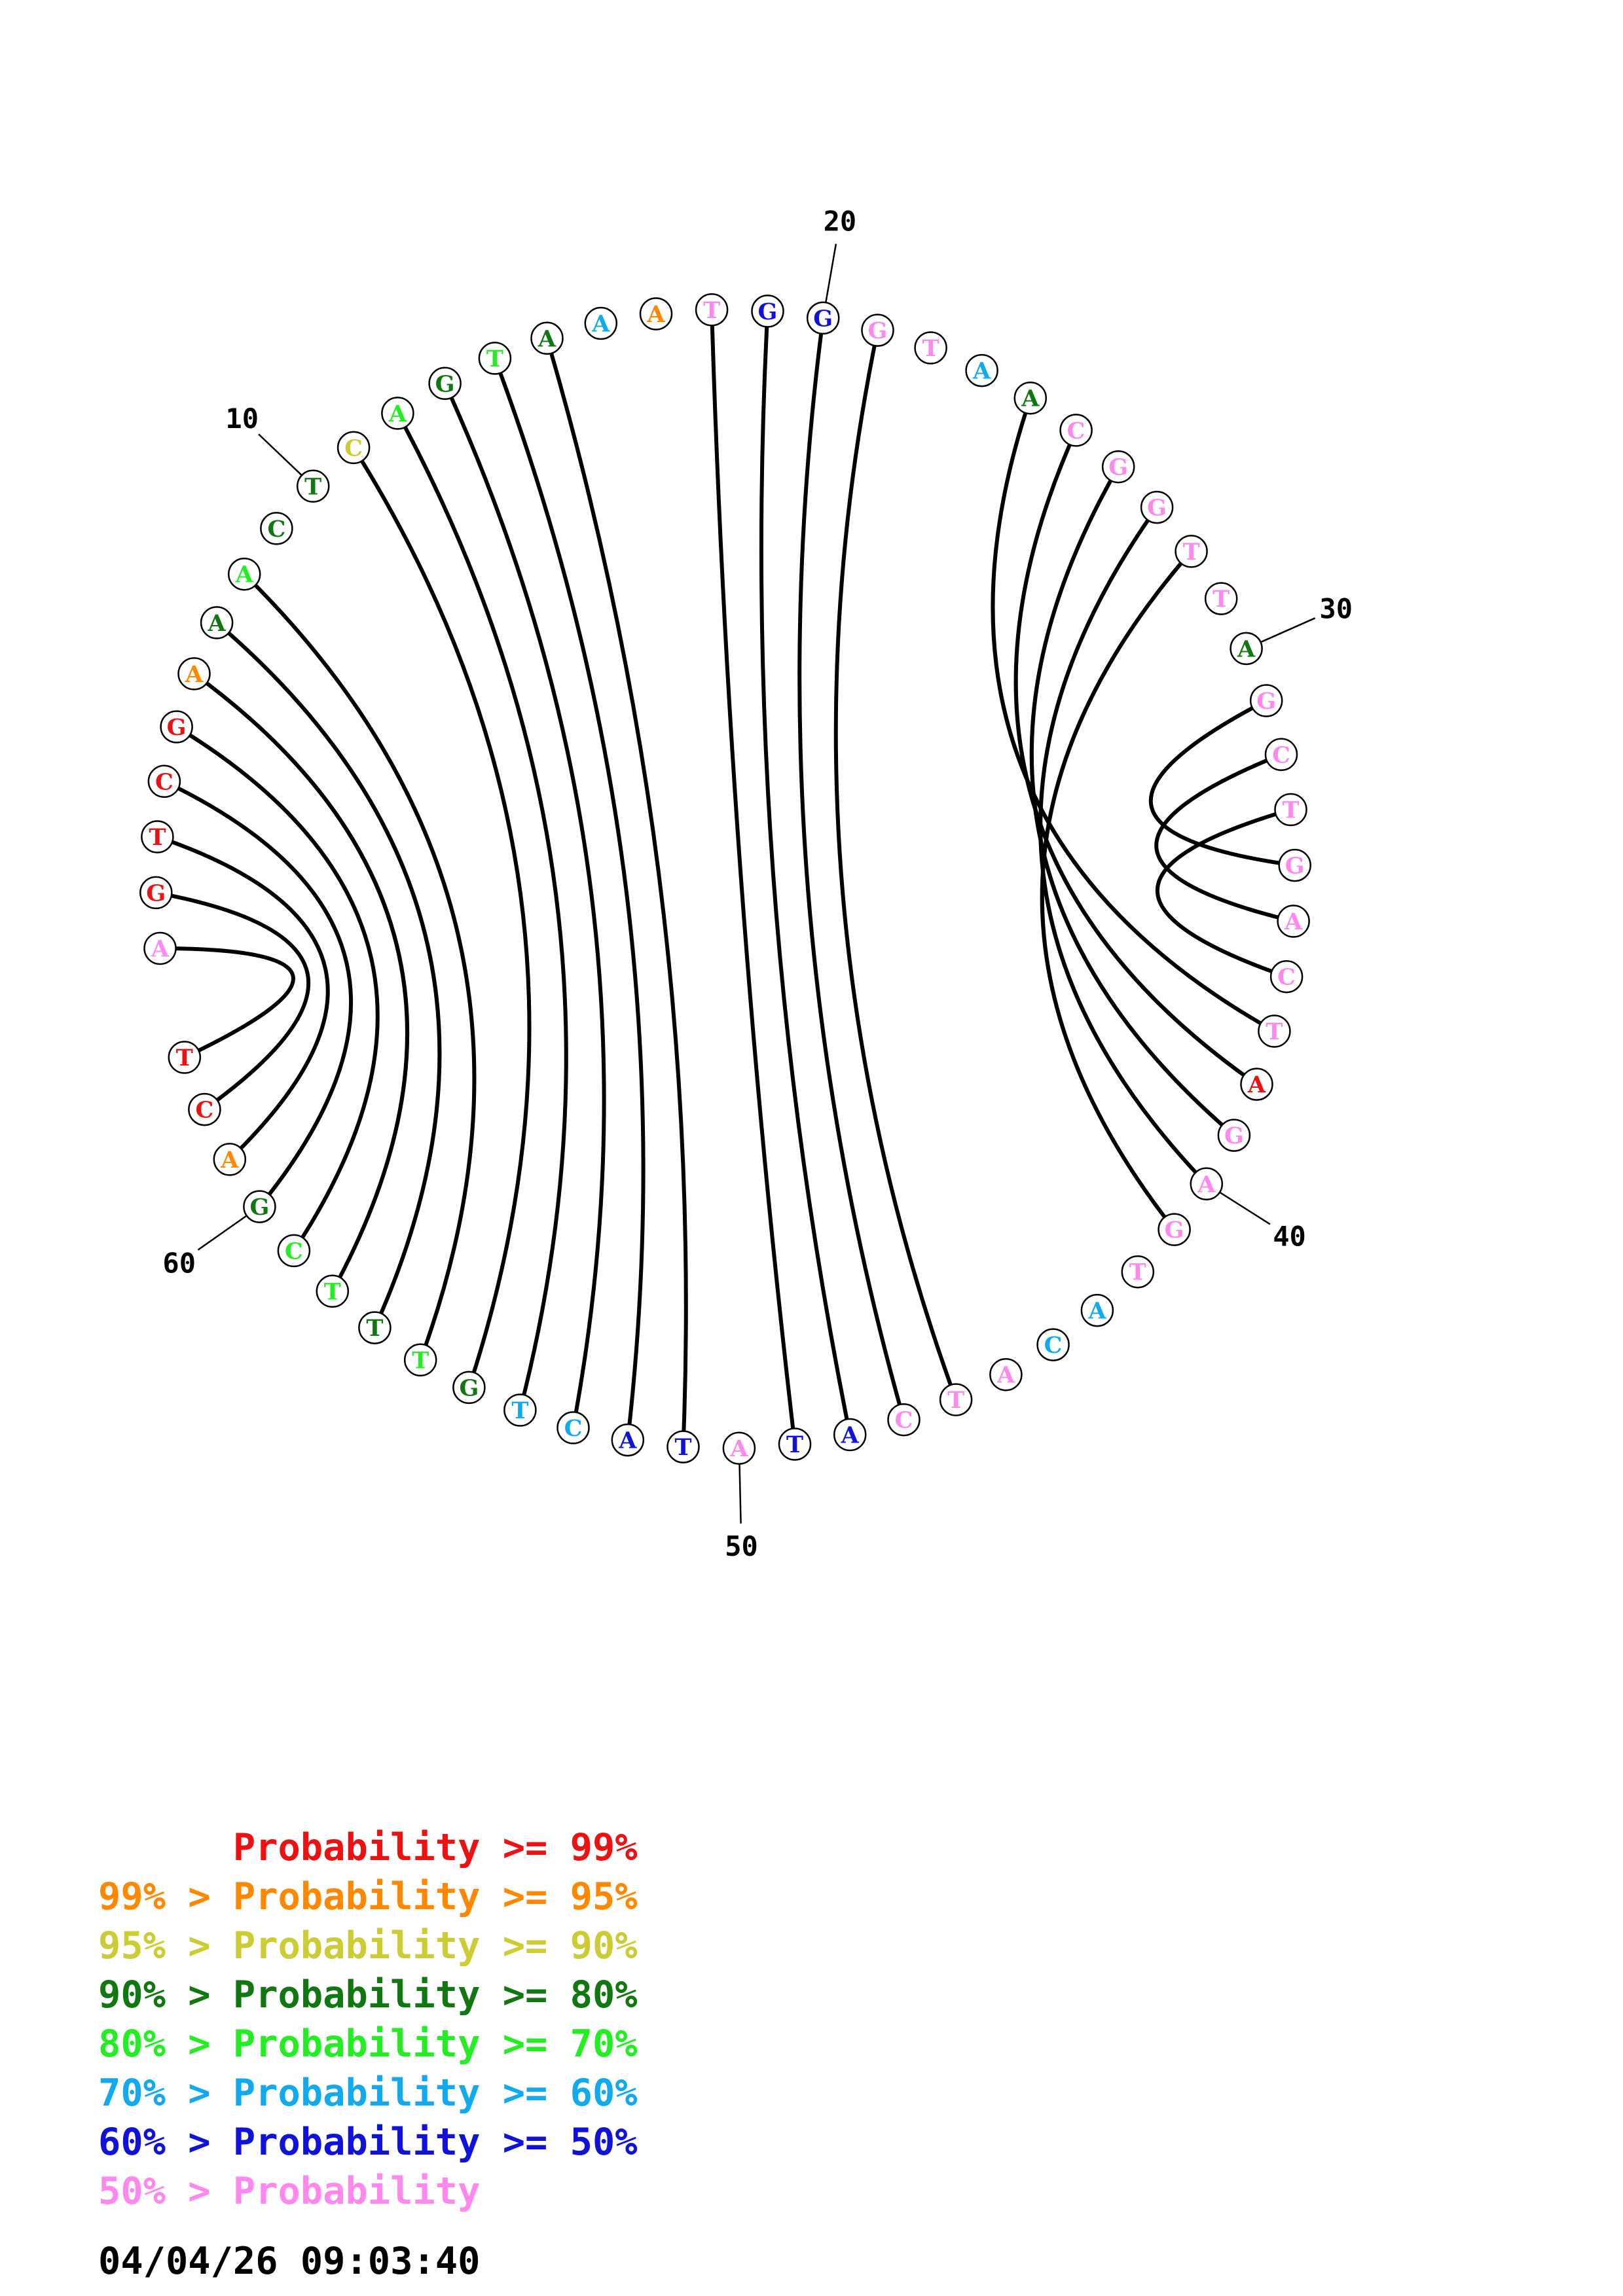 This screenshot has width=1623, height=2296. I want to click on nucleotide-37: T, so click(1274, 1031).